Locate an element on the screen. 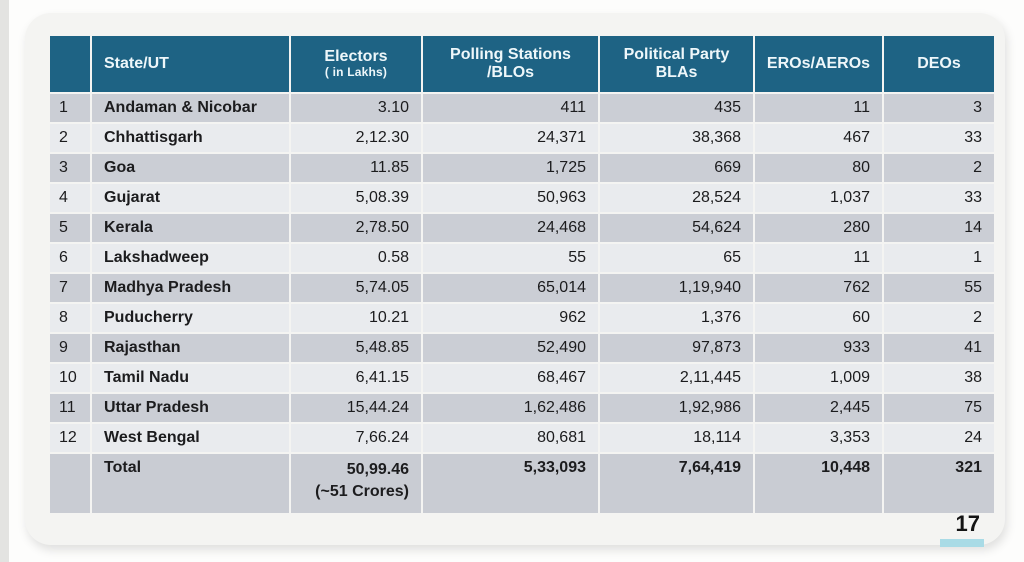  cell-polling: 24,371 is located at coordinates (510, 138).